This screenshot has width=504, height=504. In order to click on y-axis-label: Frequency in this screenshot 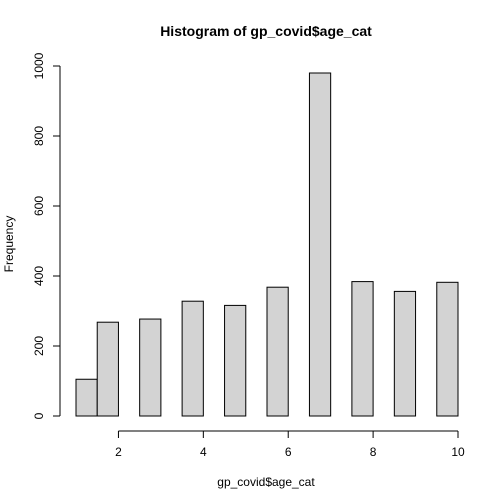, I will do `click(9, 244)`.